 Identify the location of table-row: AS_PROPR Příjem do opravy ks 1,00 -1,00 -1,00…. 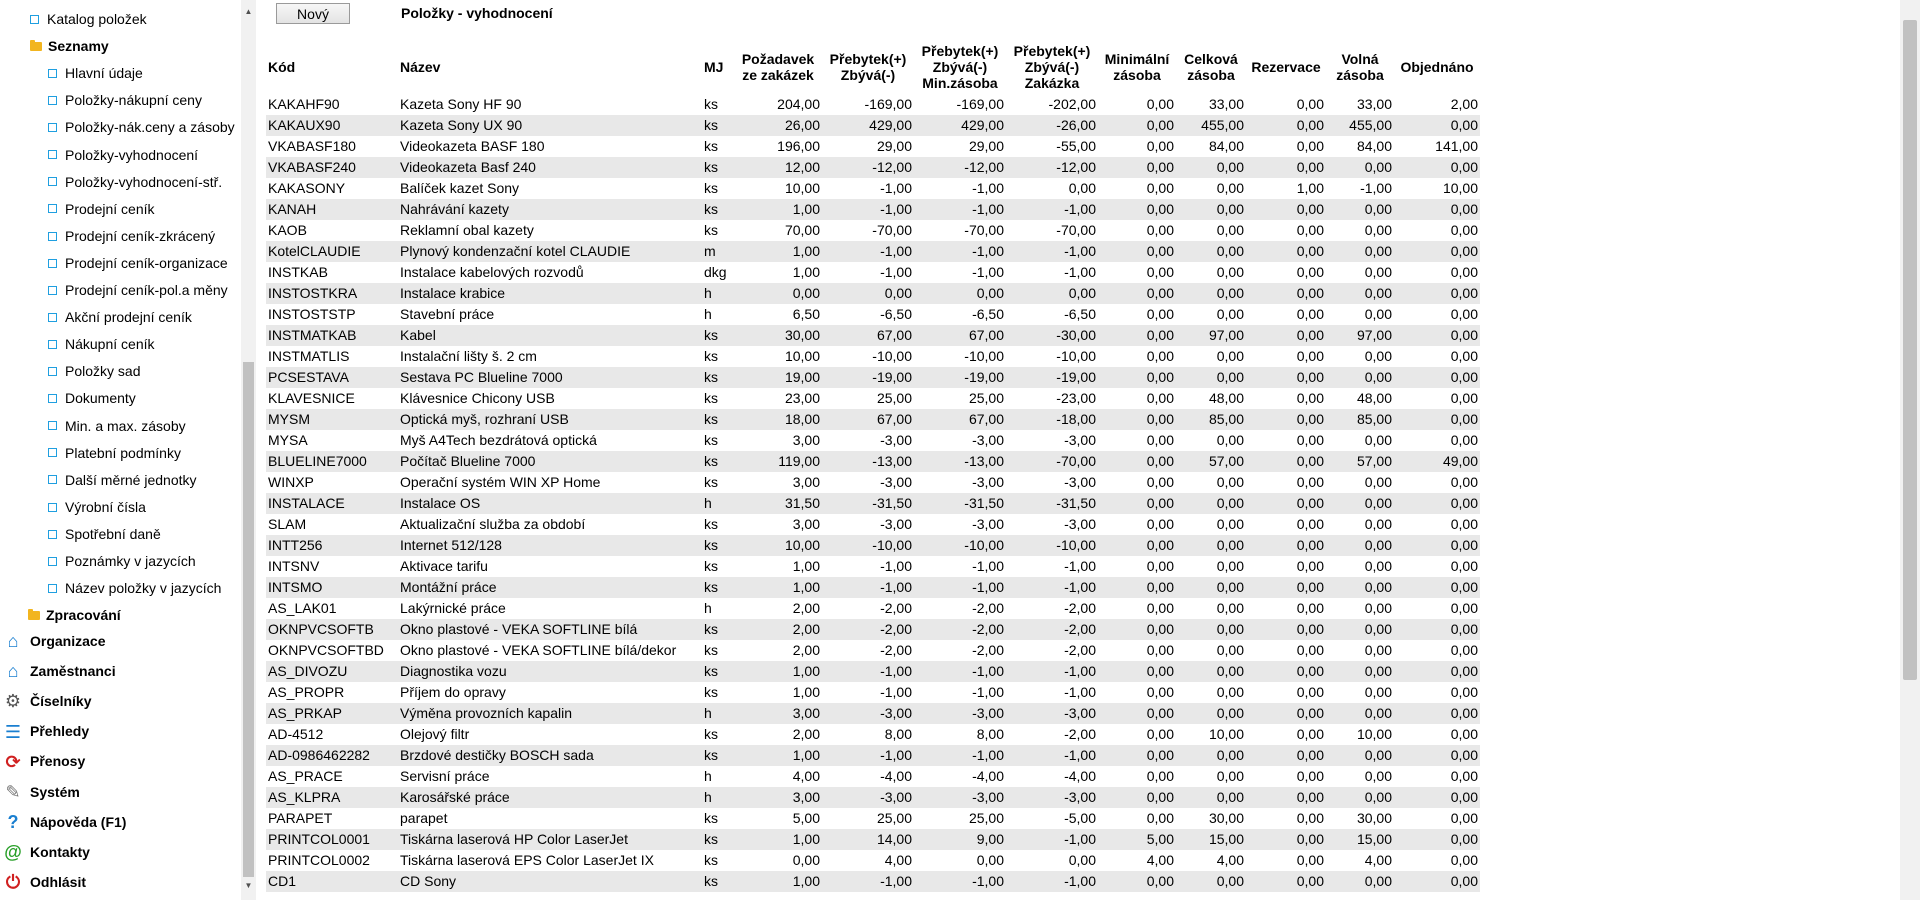
(873, 692).